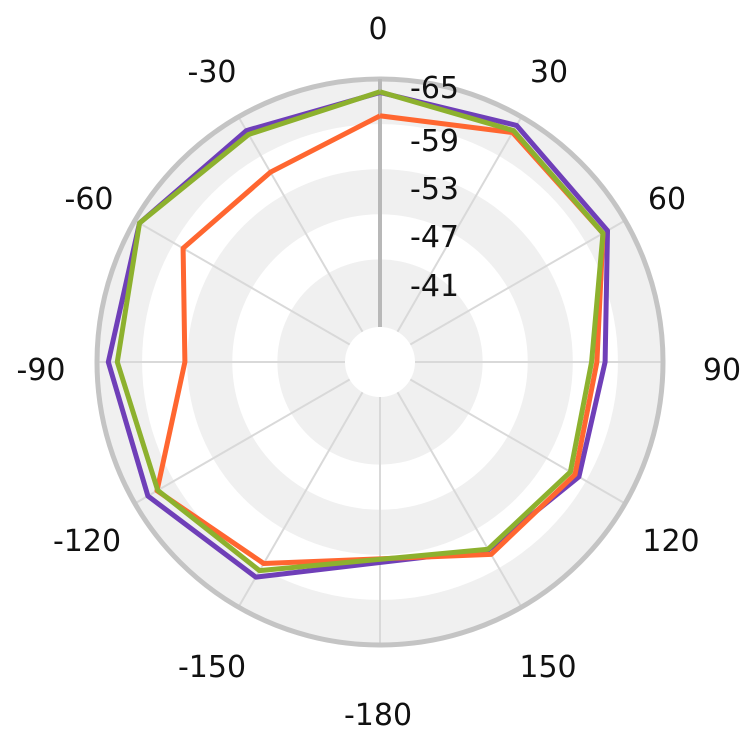  What do you see at coordinates (89, 199) in the screenshot?
I see `angular-tick-label: -60` at bounding box center [89, 199].